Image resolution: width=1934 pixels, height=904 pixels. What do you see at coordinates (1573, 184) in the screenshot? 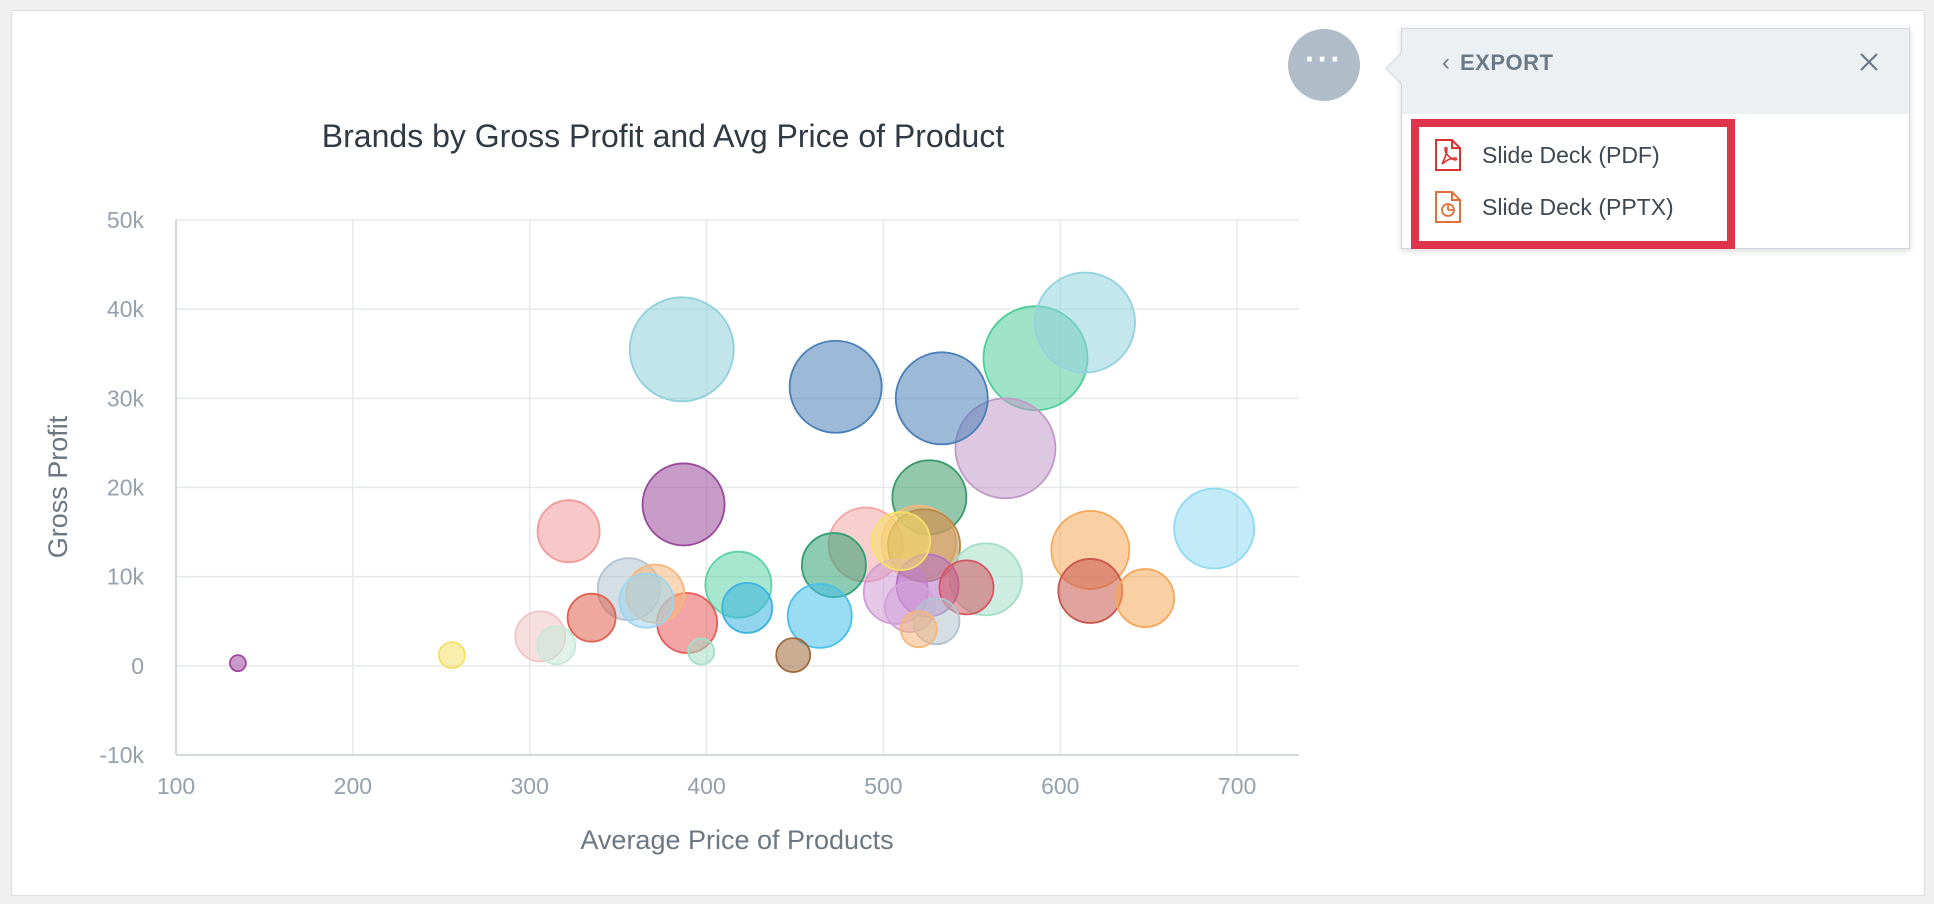
I see `highlight-box` at bounding box center [1573, 184].